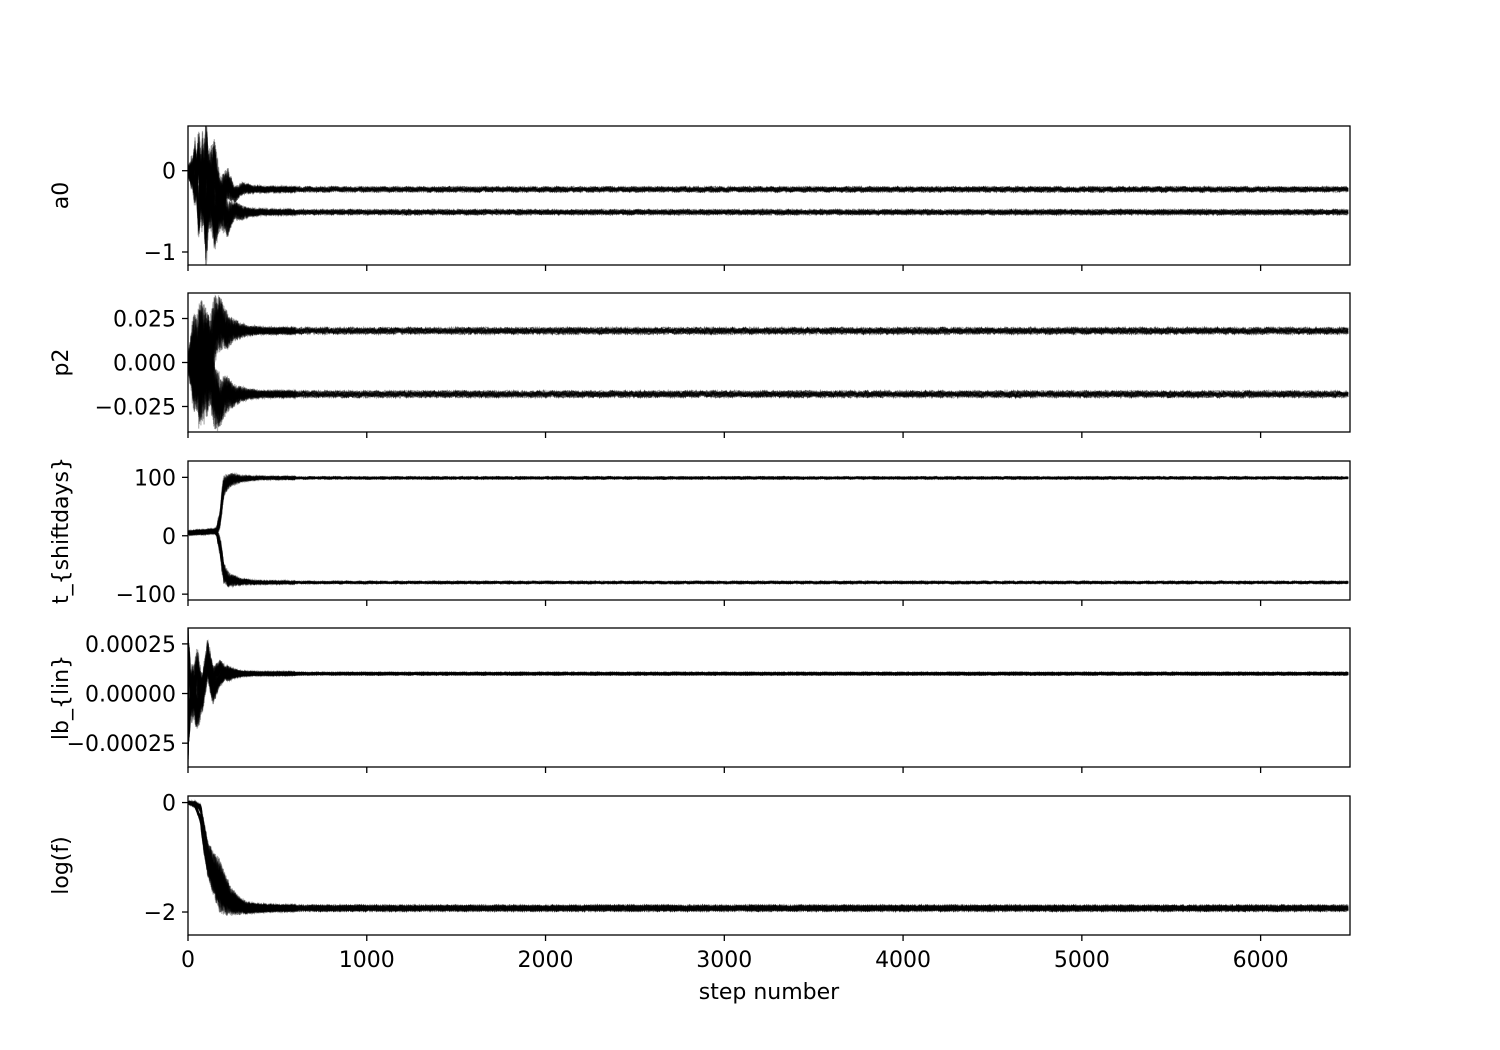 This screenshot has height=1050, width=1500. What do you see at coordinates (1261, 960) in the screenshot?
I see `x-tick-label: 6000` at bounding box center [1261, 960].